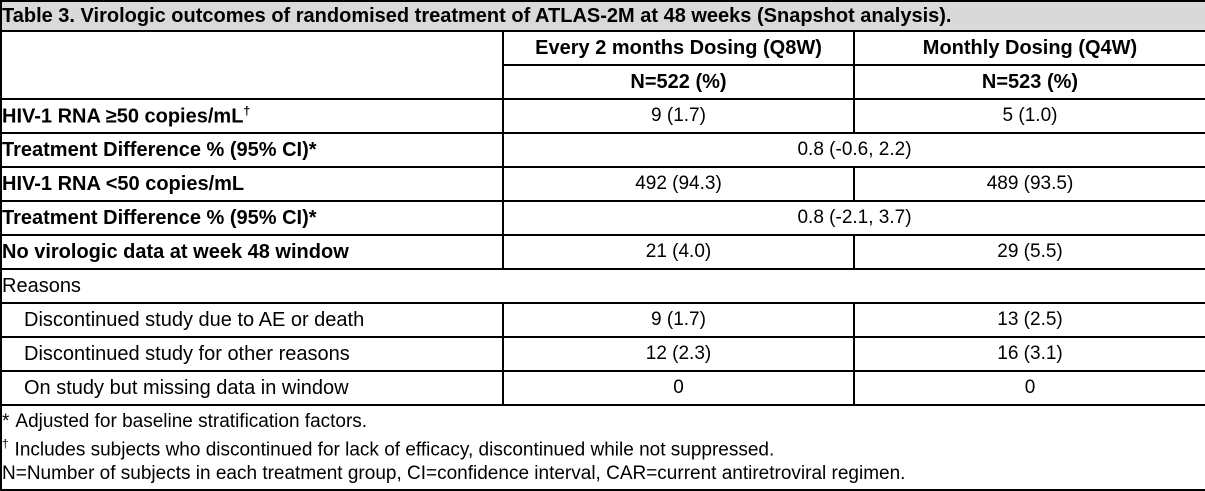 The image size is (1205, 491). What do you see at coordinates (252, 116) in the screenshot?
I see `row-label: HIV-1 RNA ≥50 copies/mL†` at bounding box center [252, 116].